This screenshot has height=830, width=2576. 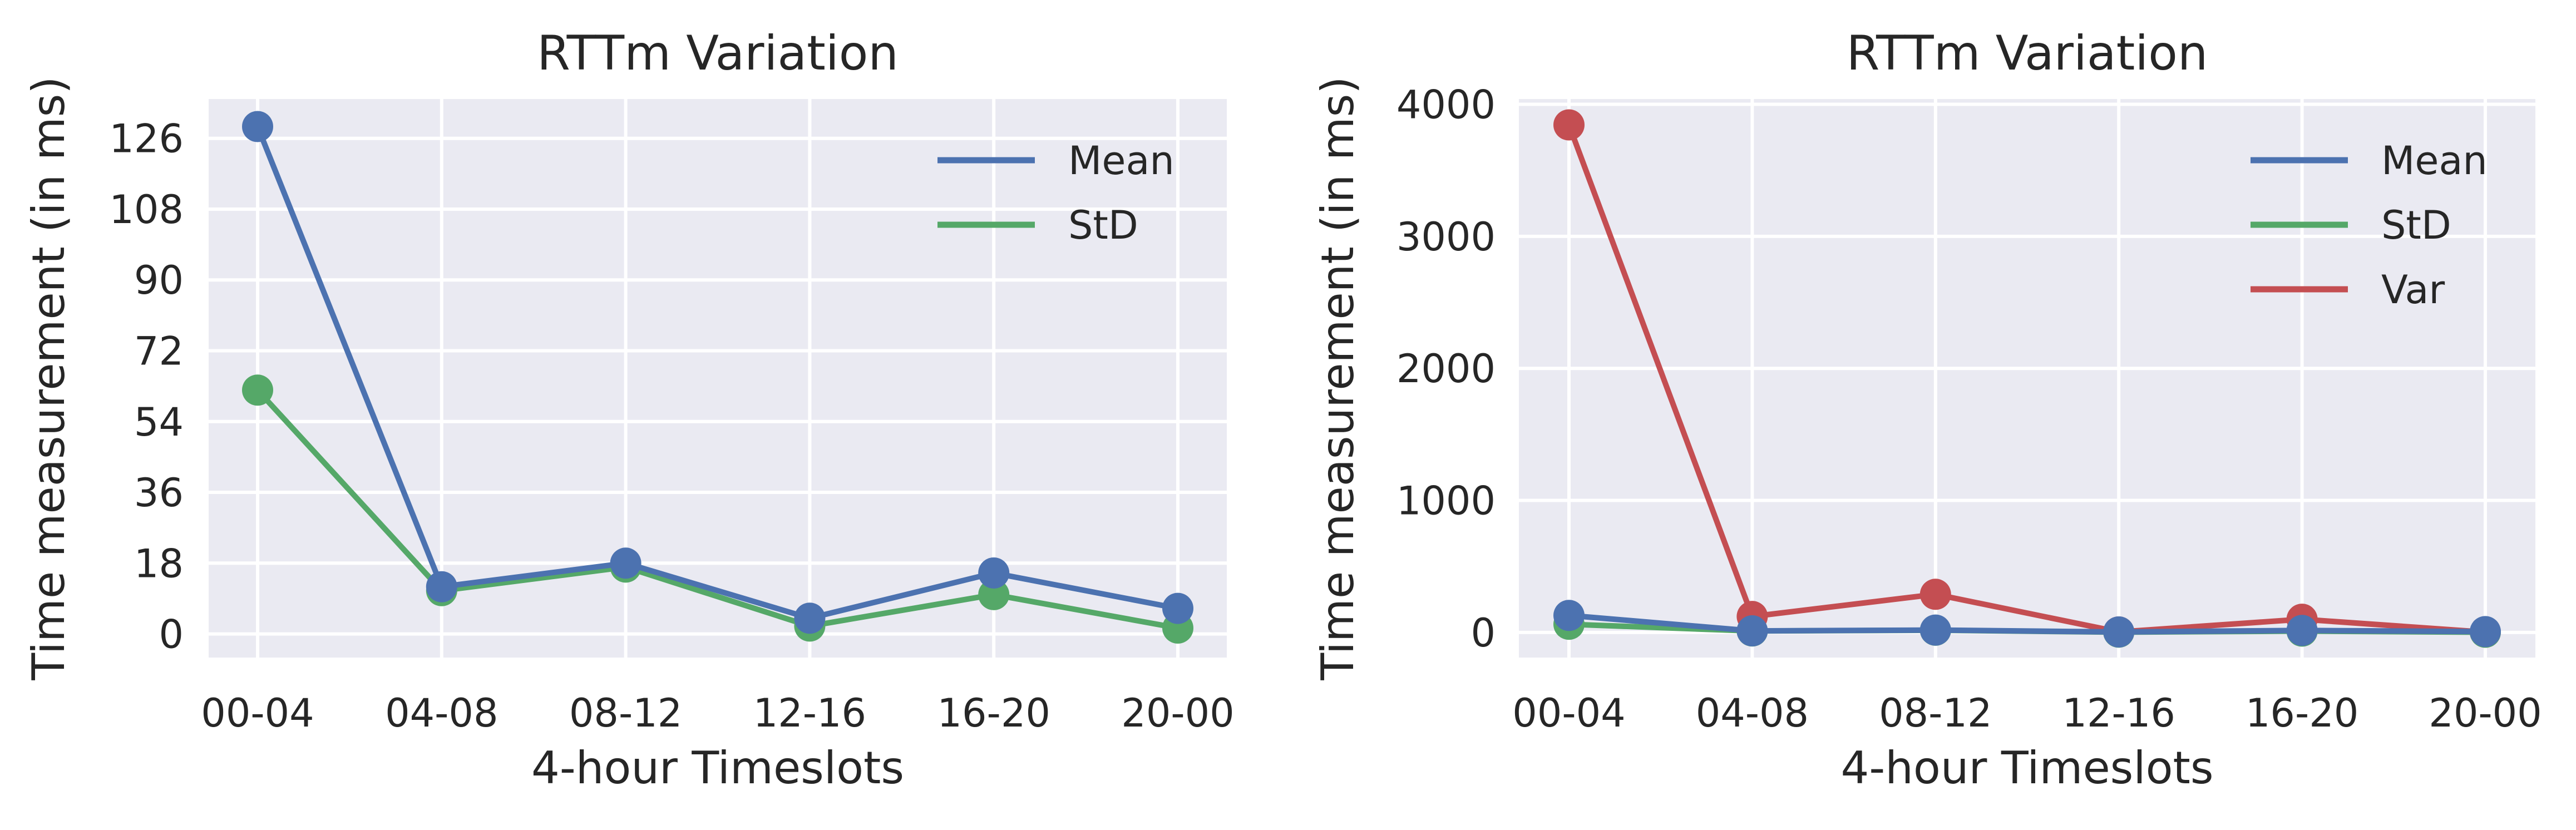 I want to click on y-tick-label: 126, so click(x=146, y=139).